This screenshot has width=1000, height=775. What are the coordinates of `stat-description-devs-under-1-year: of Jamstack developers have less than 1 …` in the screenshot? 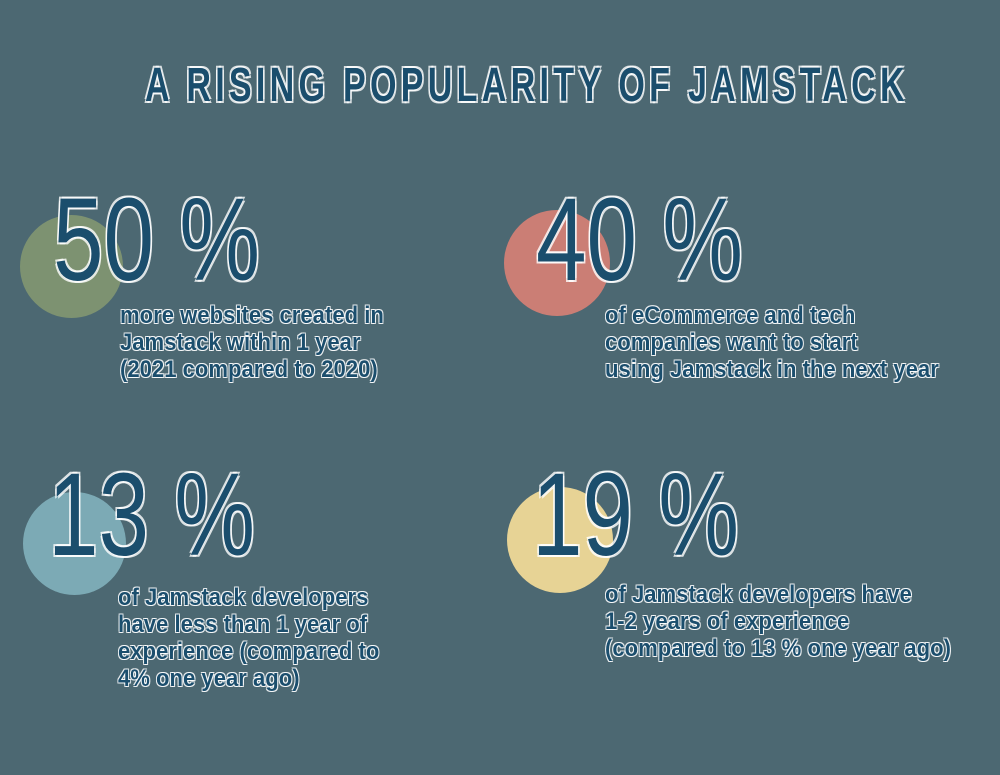 It's located at (249, 638).